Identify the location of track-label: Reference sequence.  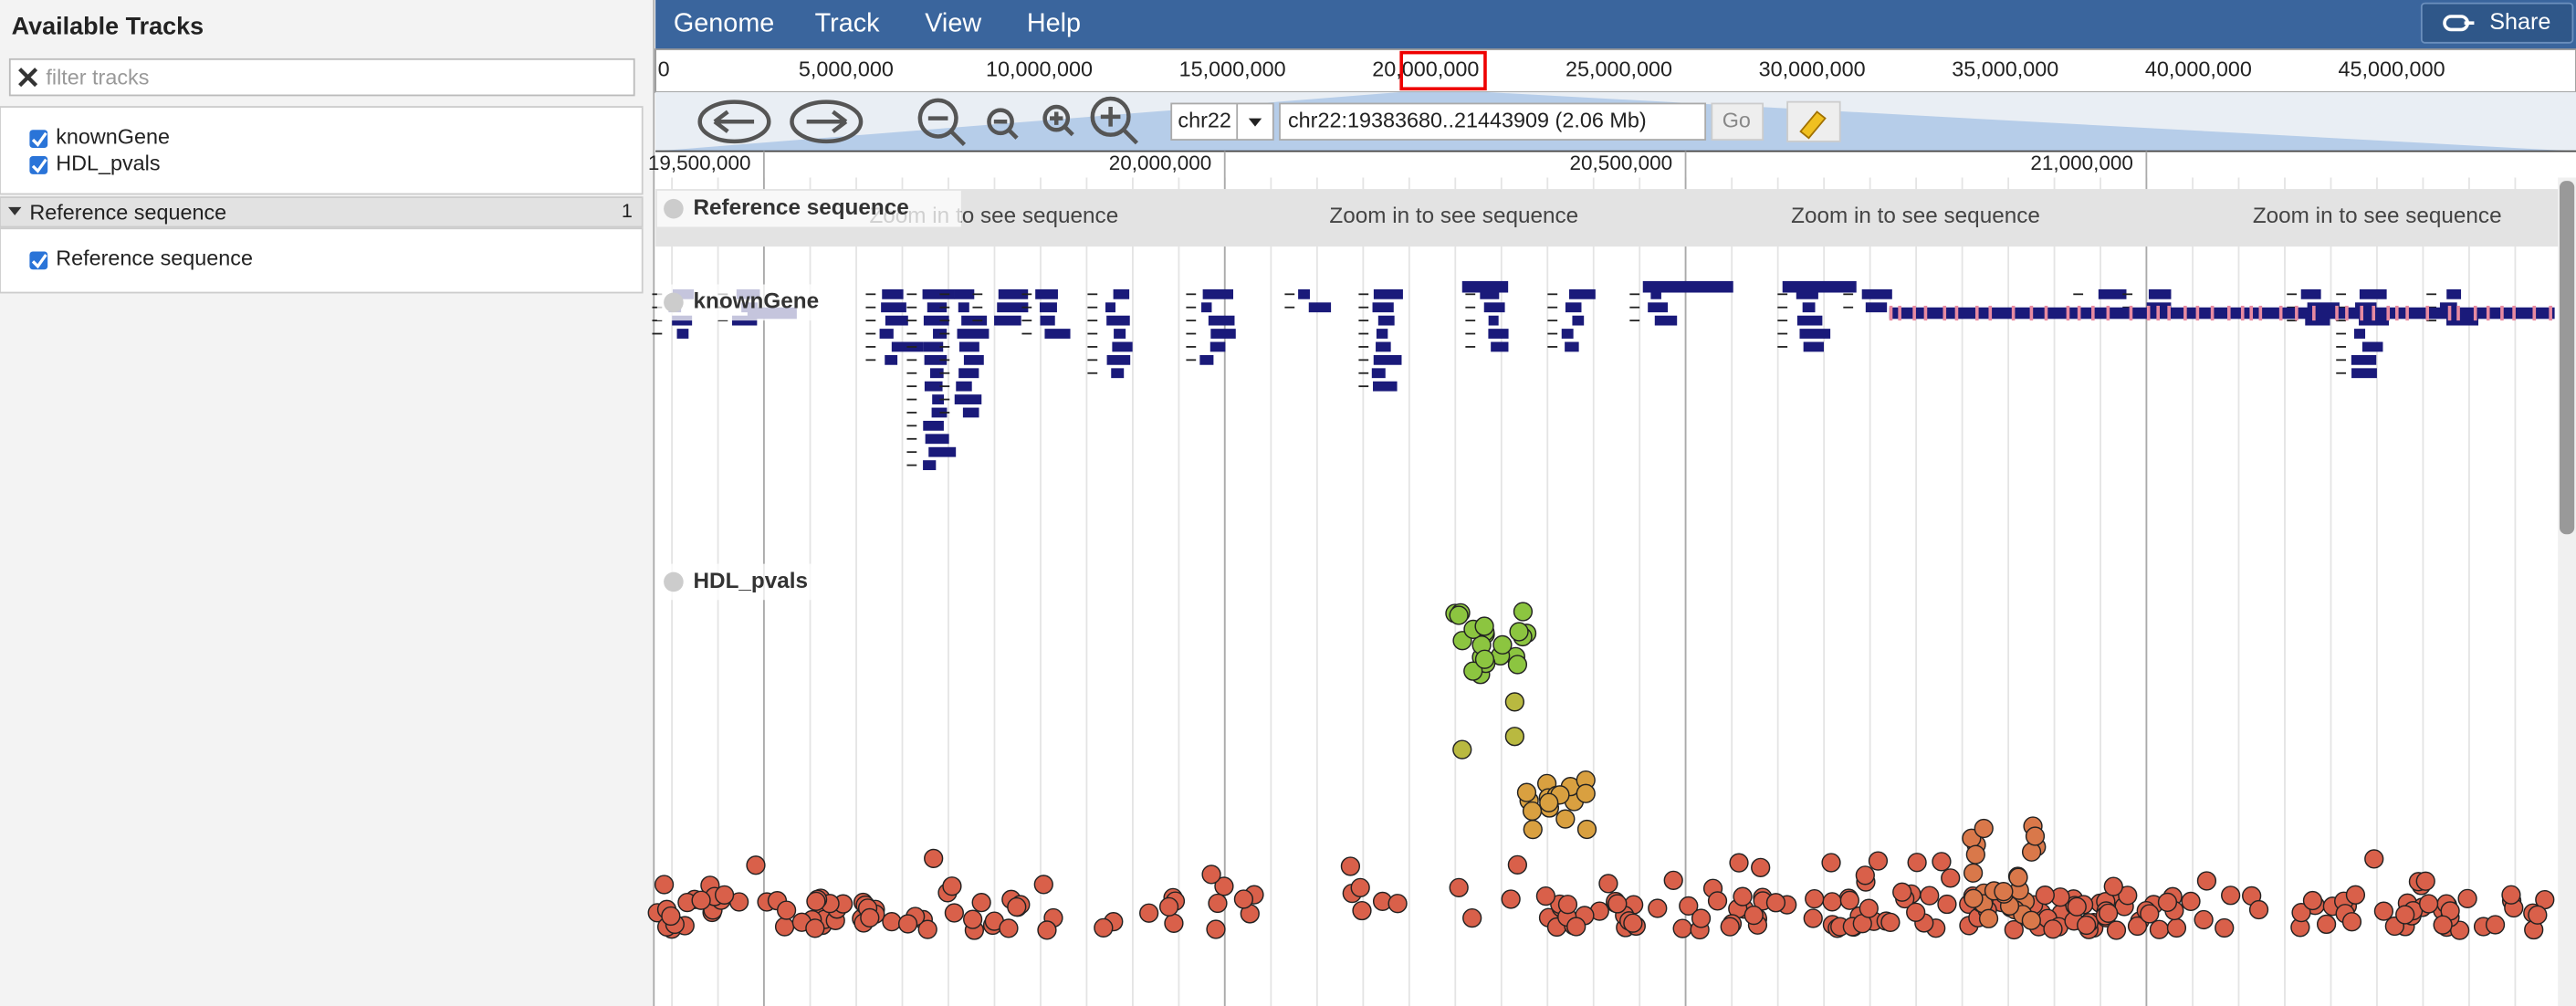
(800, 207).